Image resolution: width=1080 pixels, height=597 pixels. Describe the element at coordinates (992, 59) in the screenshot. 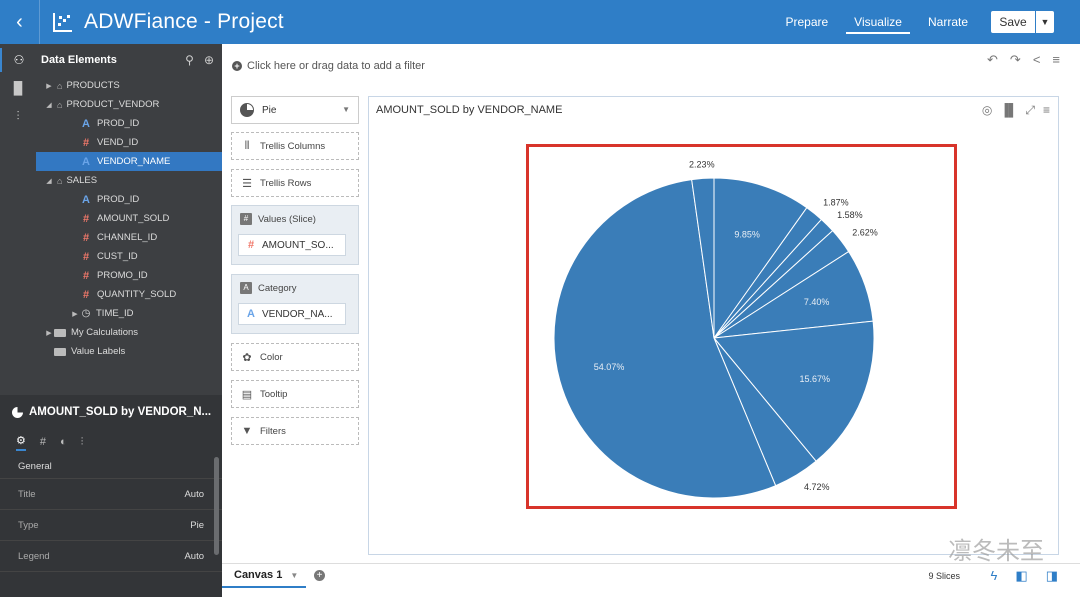

I see `undo-icon: ↶` at that location.